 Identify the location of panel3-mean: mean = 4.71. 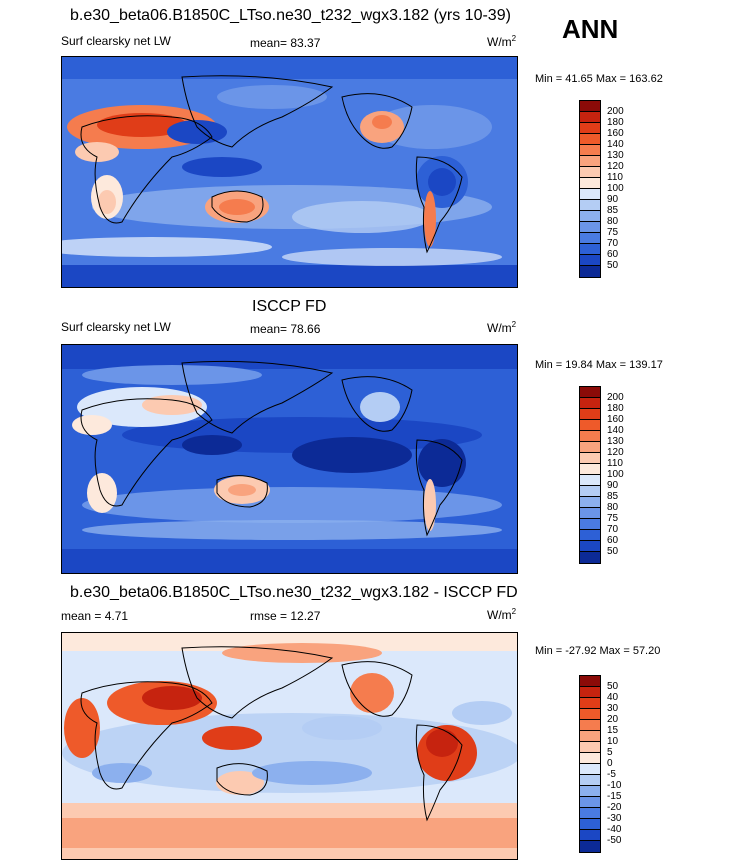
(95, 616).